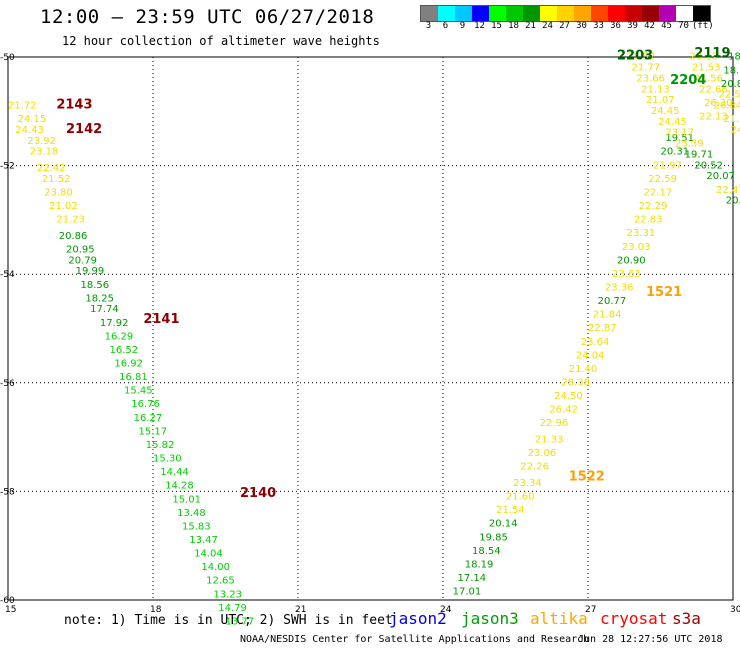  I want to click on wave-height-label: 19.71, so click(699, 154).